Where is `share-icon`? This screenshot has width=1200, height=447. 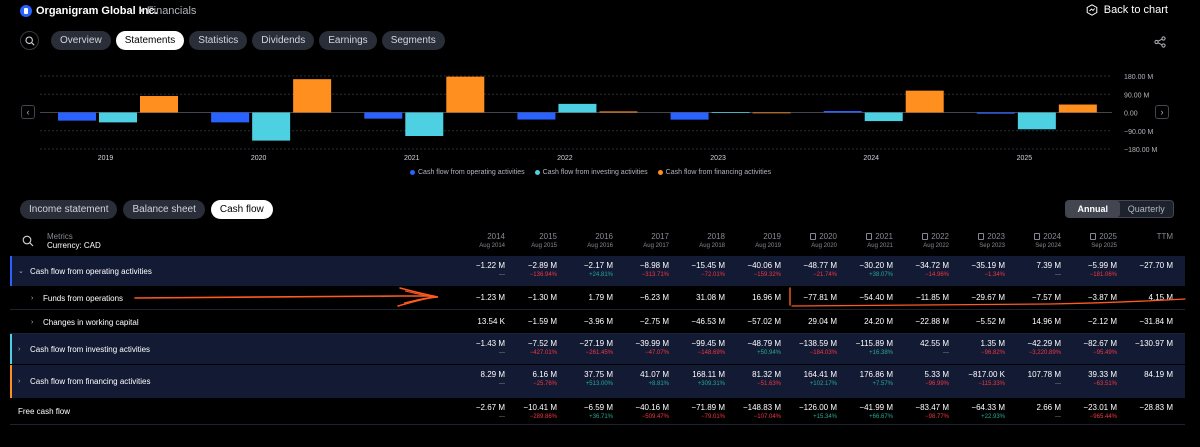 share-icon is located at coordinates (1160, 42).